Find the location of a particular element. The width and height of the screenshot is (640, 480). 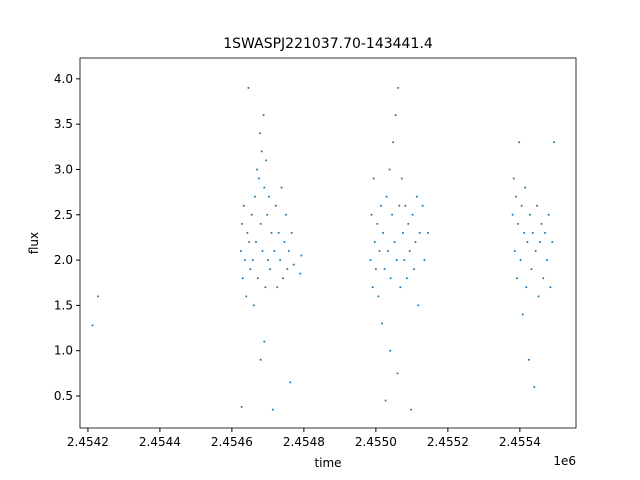

y-tick-label: 0.5 is located at coordinates (63, 396).